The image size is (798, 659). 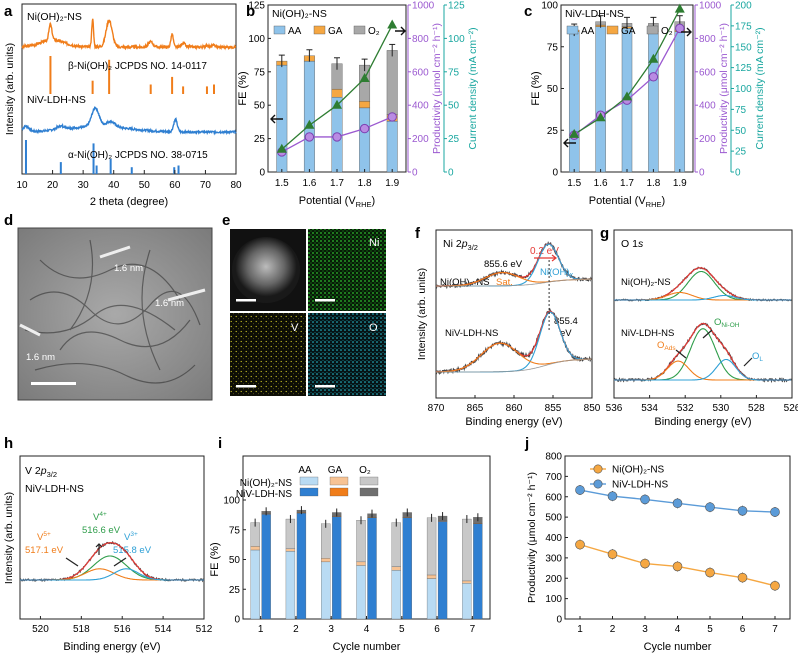 I want to click on j-x-tick-label: 2, so click(x=613, y=629).